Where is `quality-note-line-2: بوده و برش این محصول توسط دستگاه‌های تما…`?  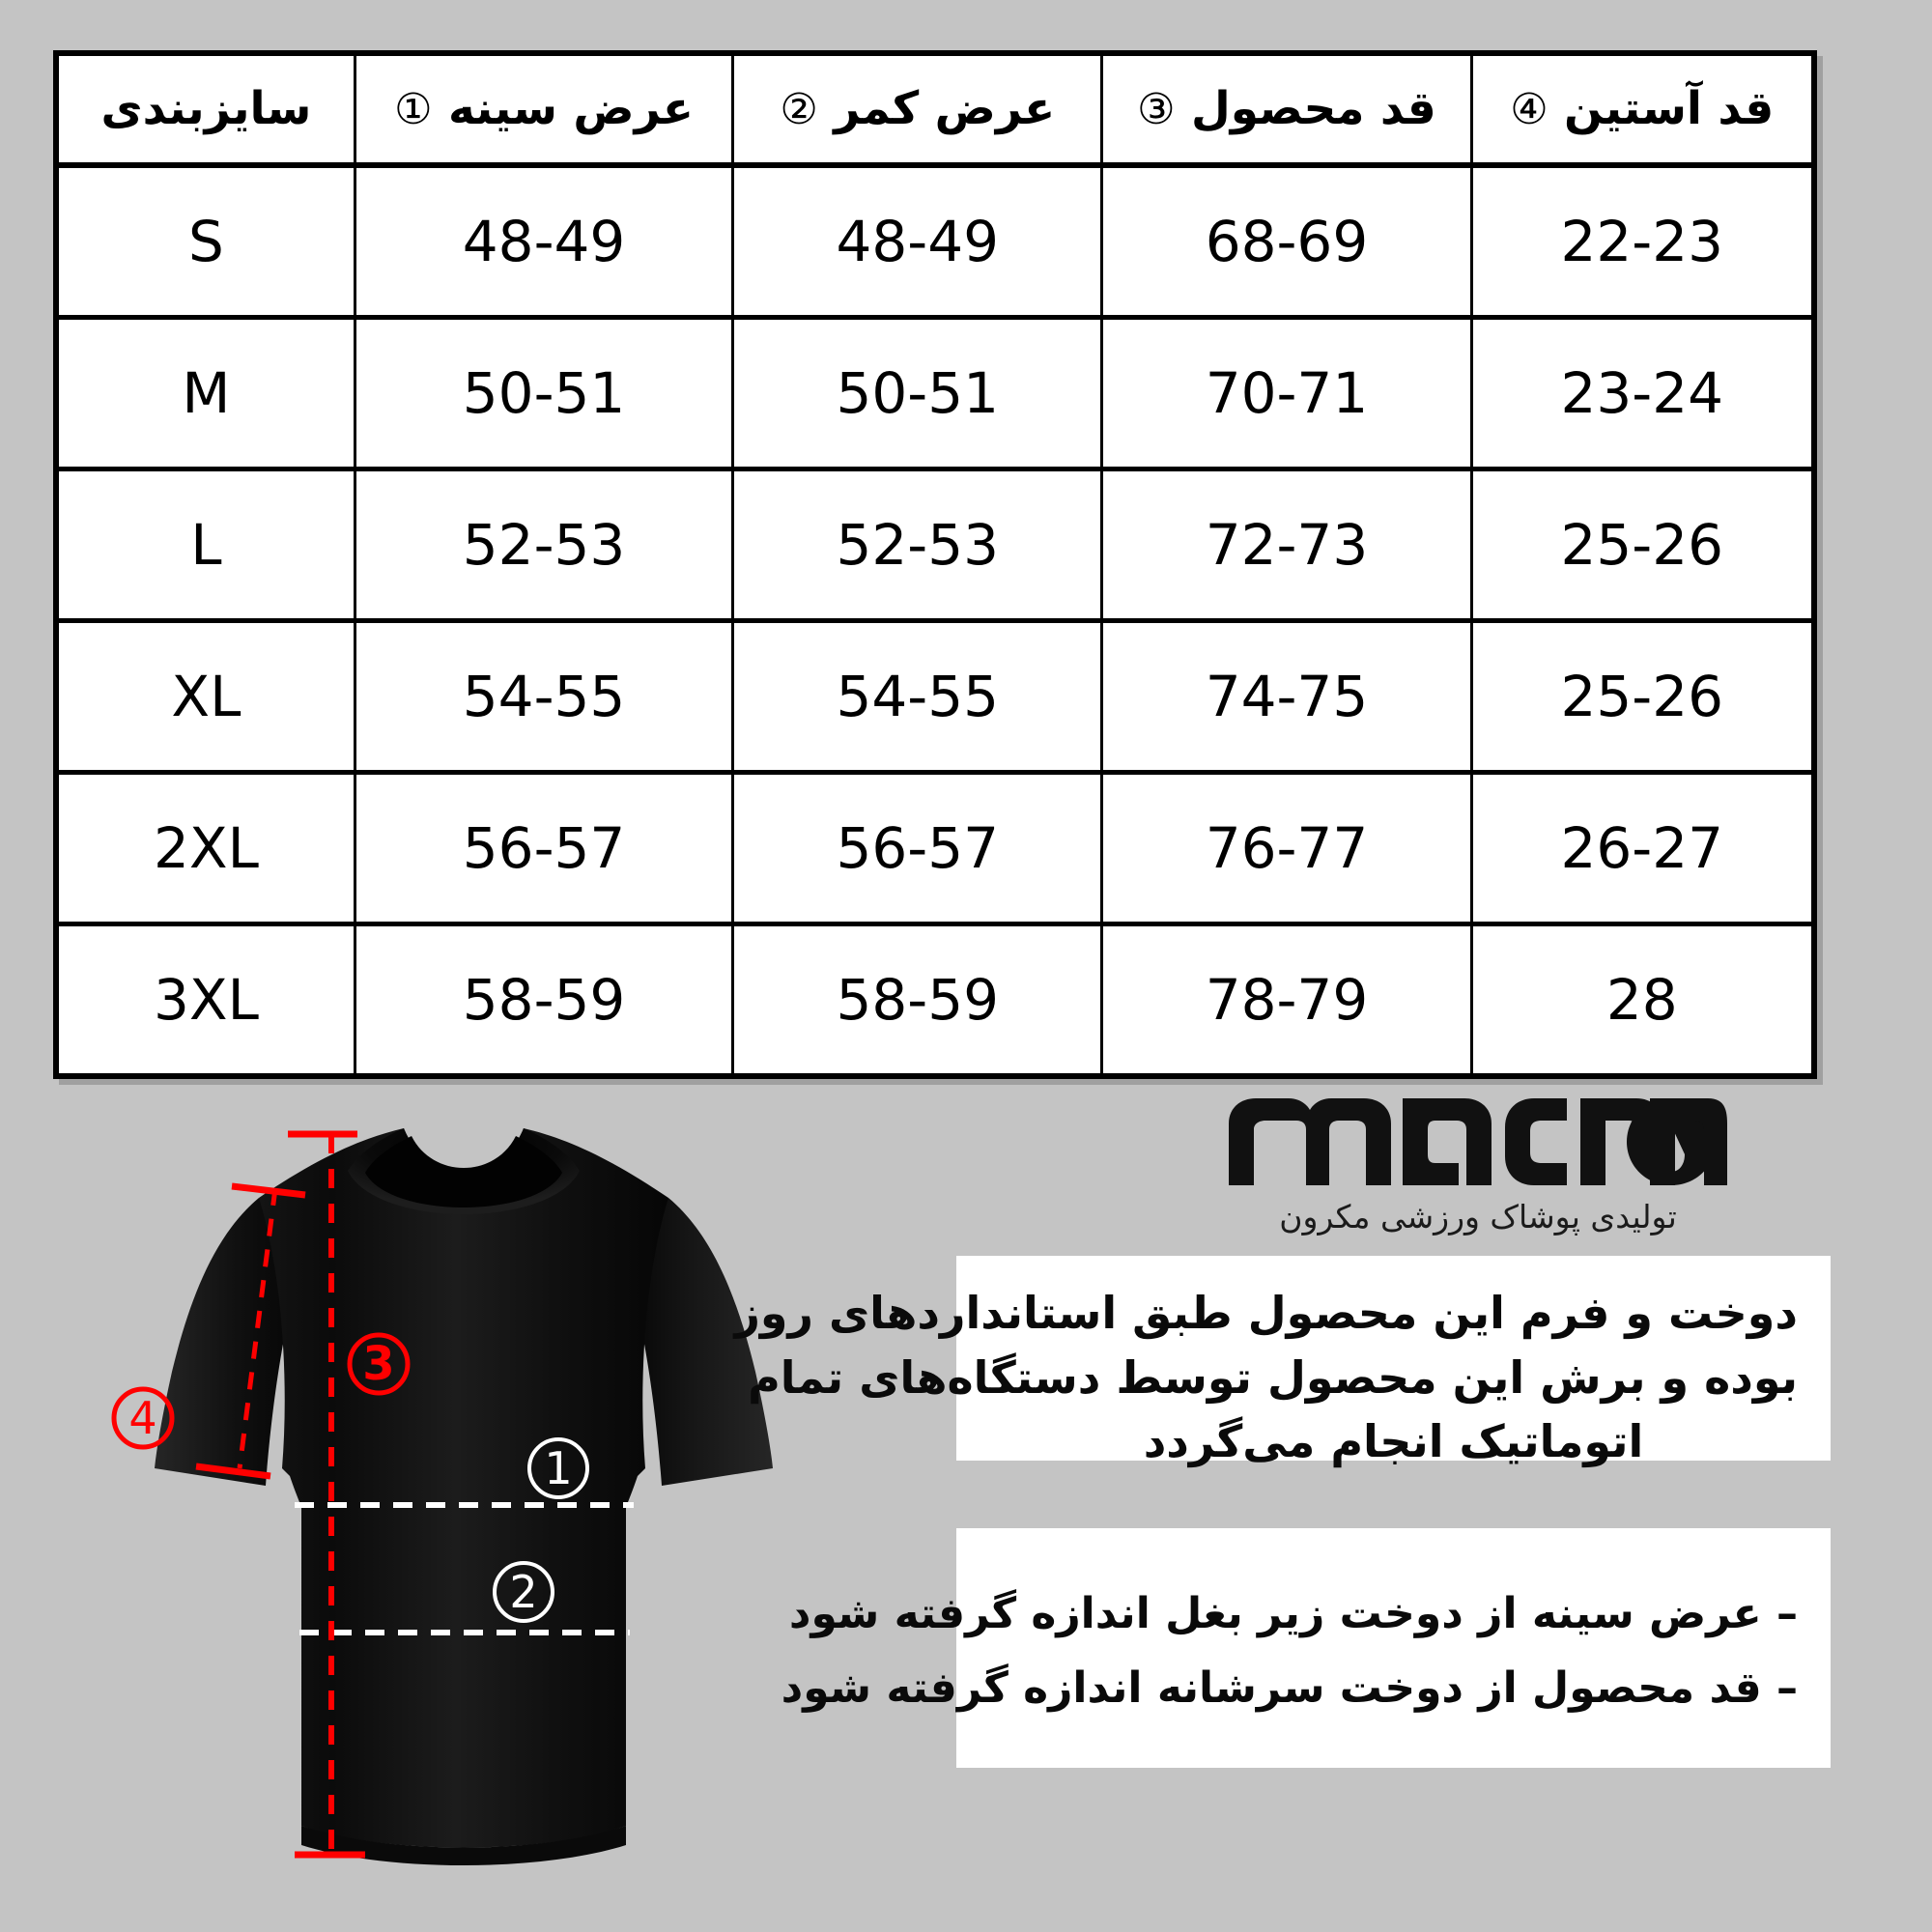
quality-note-line-2: بوده و برش این محصول توسط دستگاه‌های تما… is located at coordinates (1273, 1377).